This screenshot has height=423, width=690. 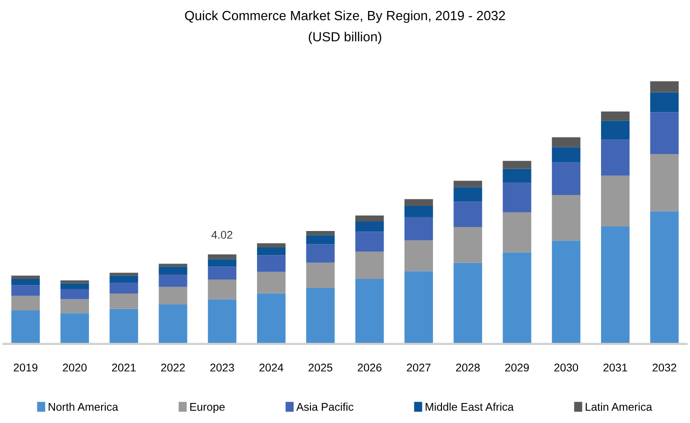 I want to click on legend-label: Asia Pacific, so click(x=325, y=406).